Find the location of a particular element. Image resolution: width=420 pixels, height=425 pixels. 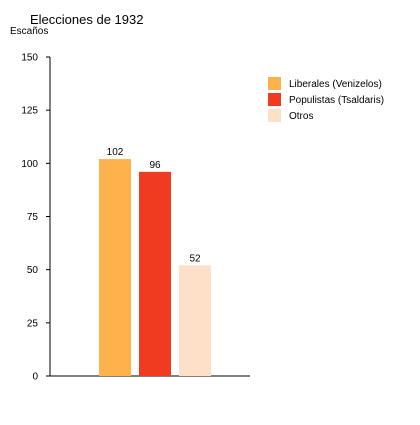

legend-label: Otros is located at coordinates (301, 116).